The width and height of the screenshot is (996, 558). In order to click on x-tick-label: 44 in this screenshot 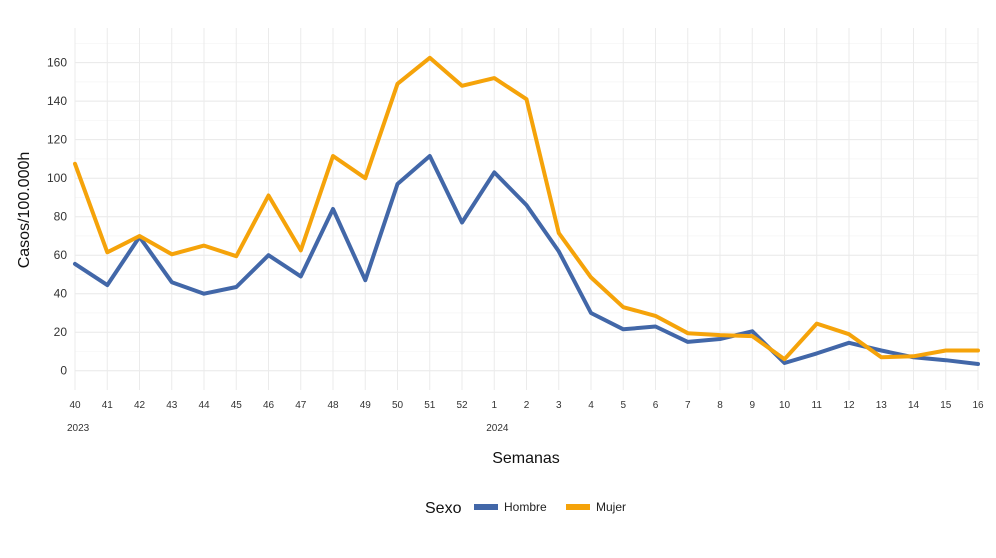, I will do `click(204, 405)`.